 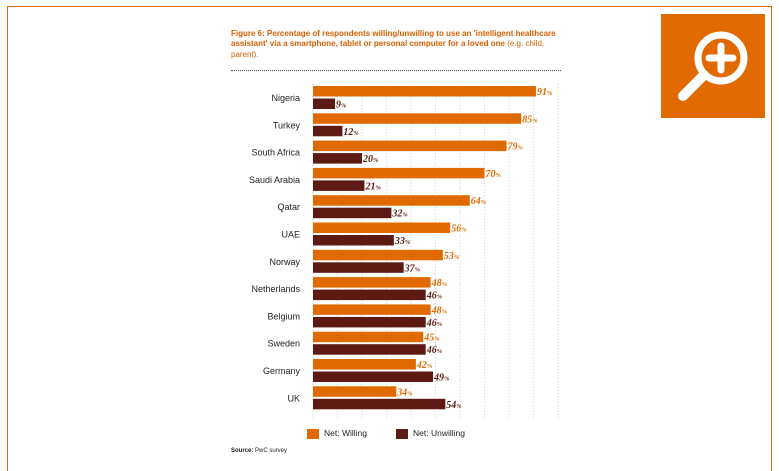 I want to click on data-label-willing: 91%, so click(x=545, y=92).